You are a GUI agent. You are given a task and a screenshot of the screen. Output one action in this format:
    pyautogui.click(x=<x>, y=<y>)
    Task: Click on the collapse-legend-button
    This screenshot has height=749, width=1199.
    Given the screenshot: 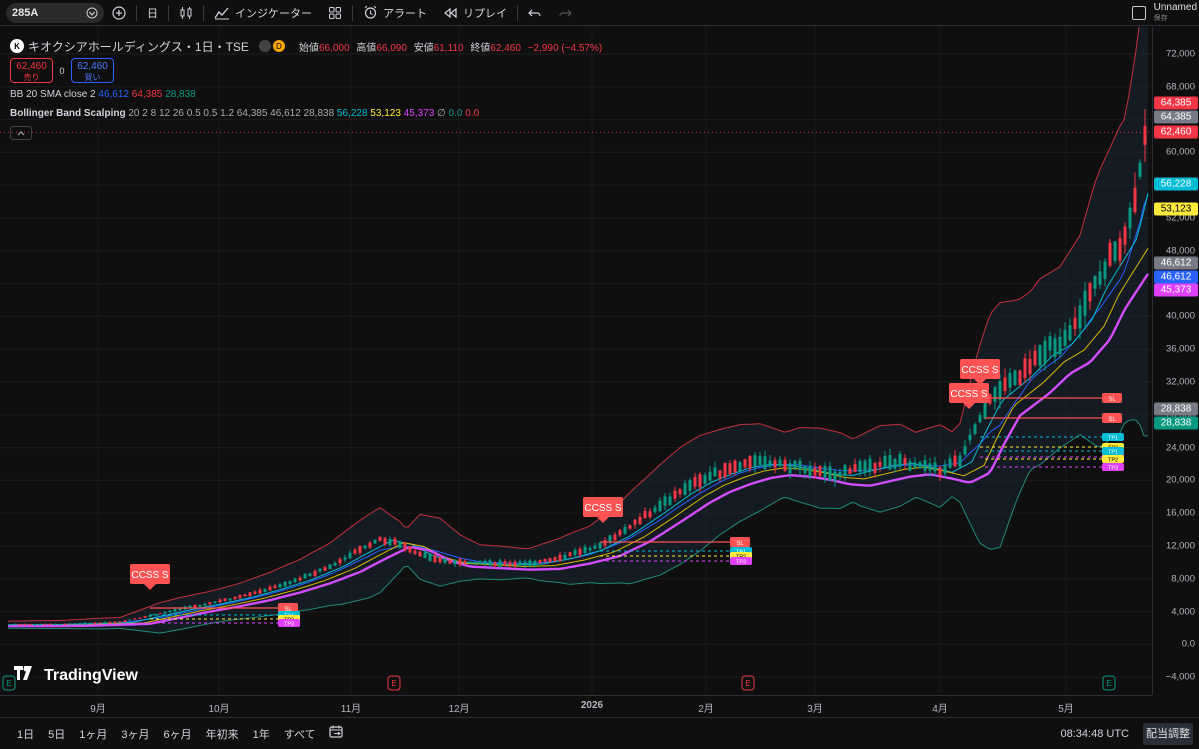 What is the action you would take?
    pyautogui.click(x=21, y=133)
    